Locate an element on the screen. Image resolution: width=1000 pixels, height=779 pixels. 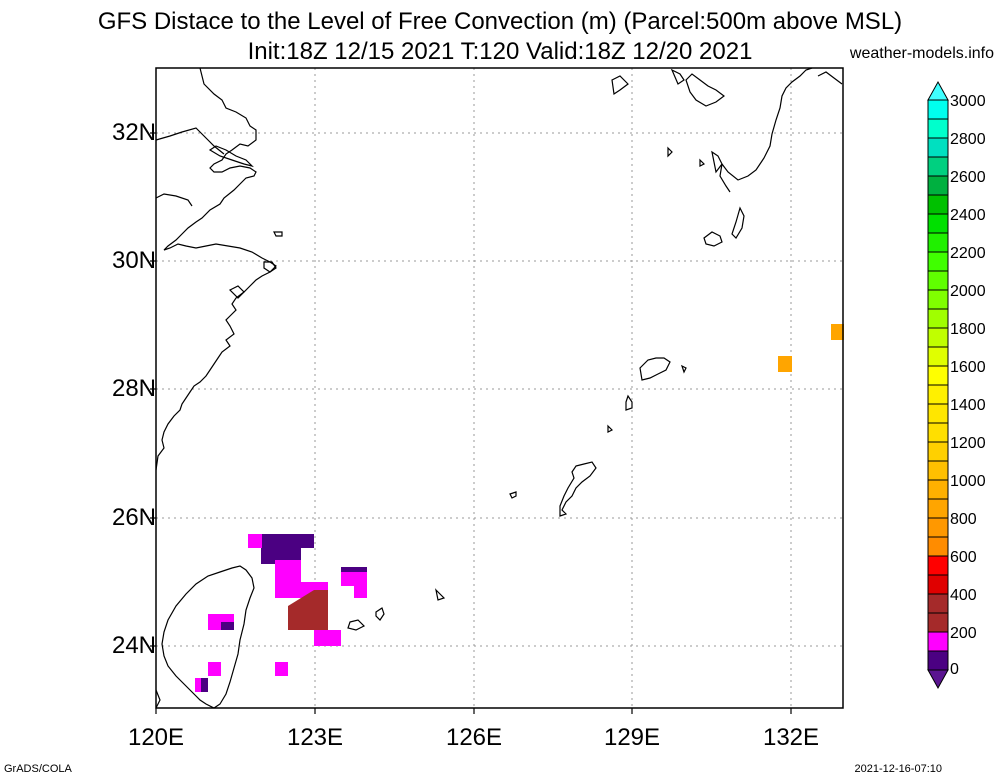
lon-label-123e: 123E is located at coordinates (315, 737).